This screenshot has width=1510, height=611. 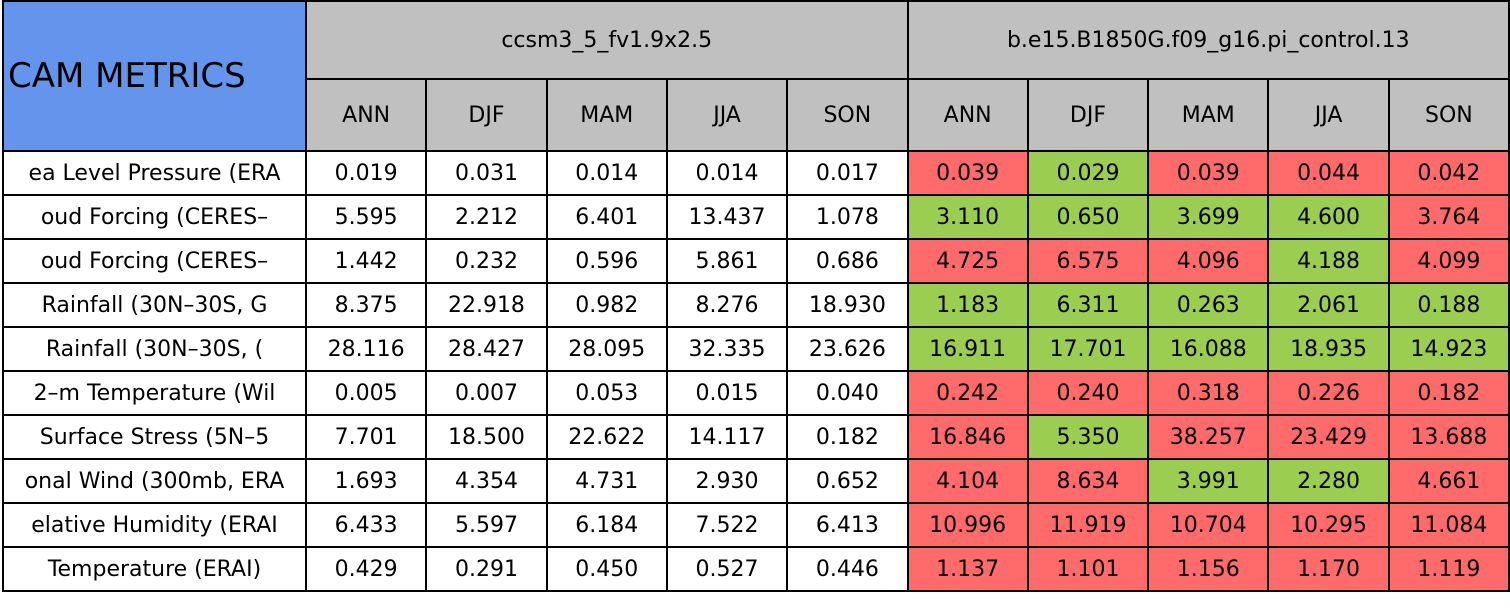 I want to click on metric-cell: 0.031, so click(x=486, y=173).